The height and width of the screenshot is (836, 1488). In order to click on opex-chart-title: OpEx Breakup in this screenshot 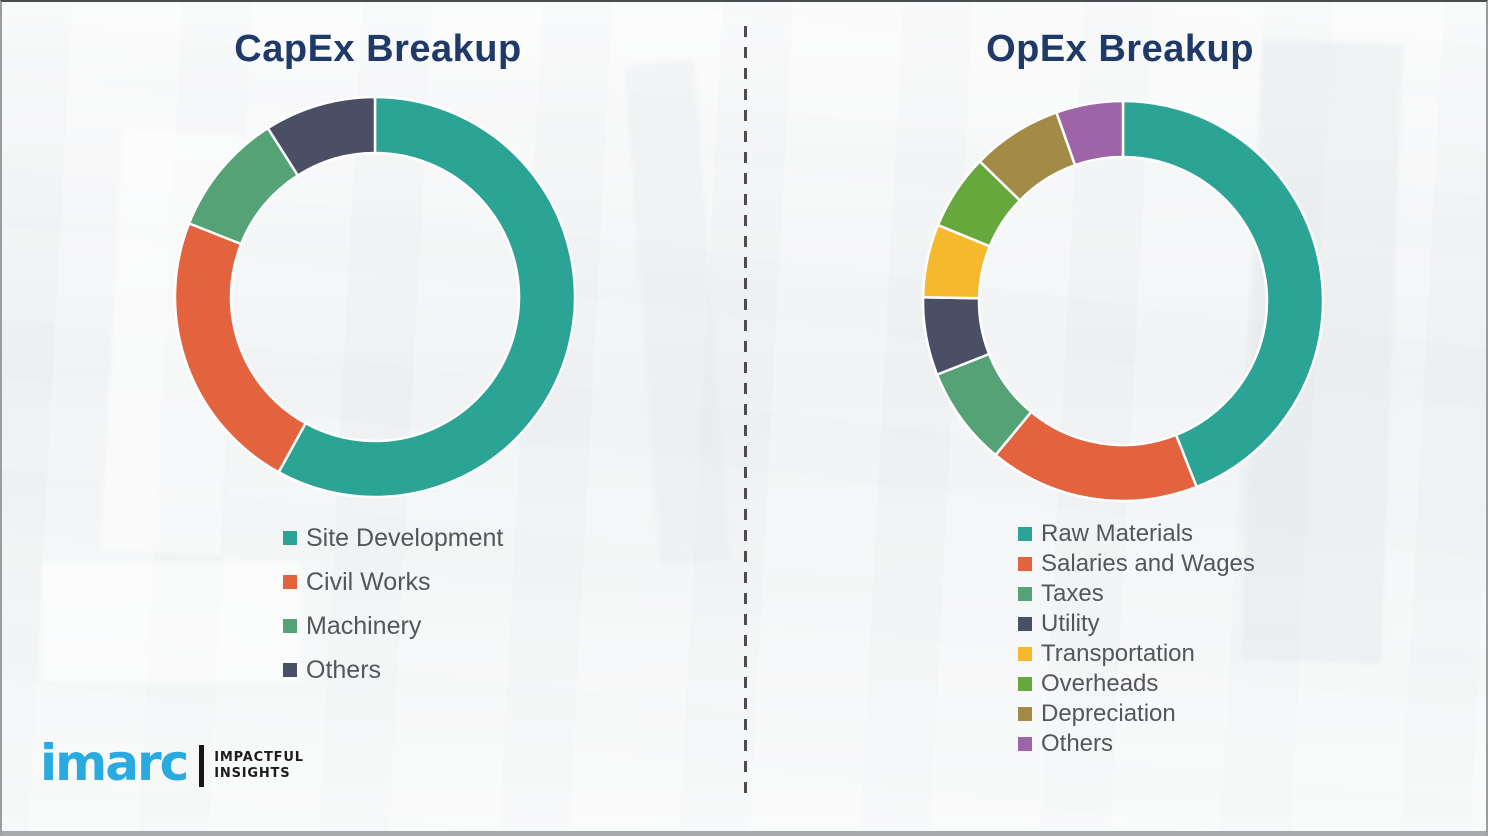, I will do `click(1120, 49)`.